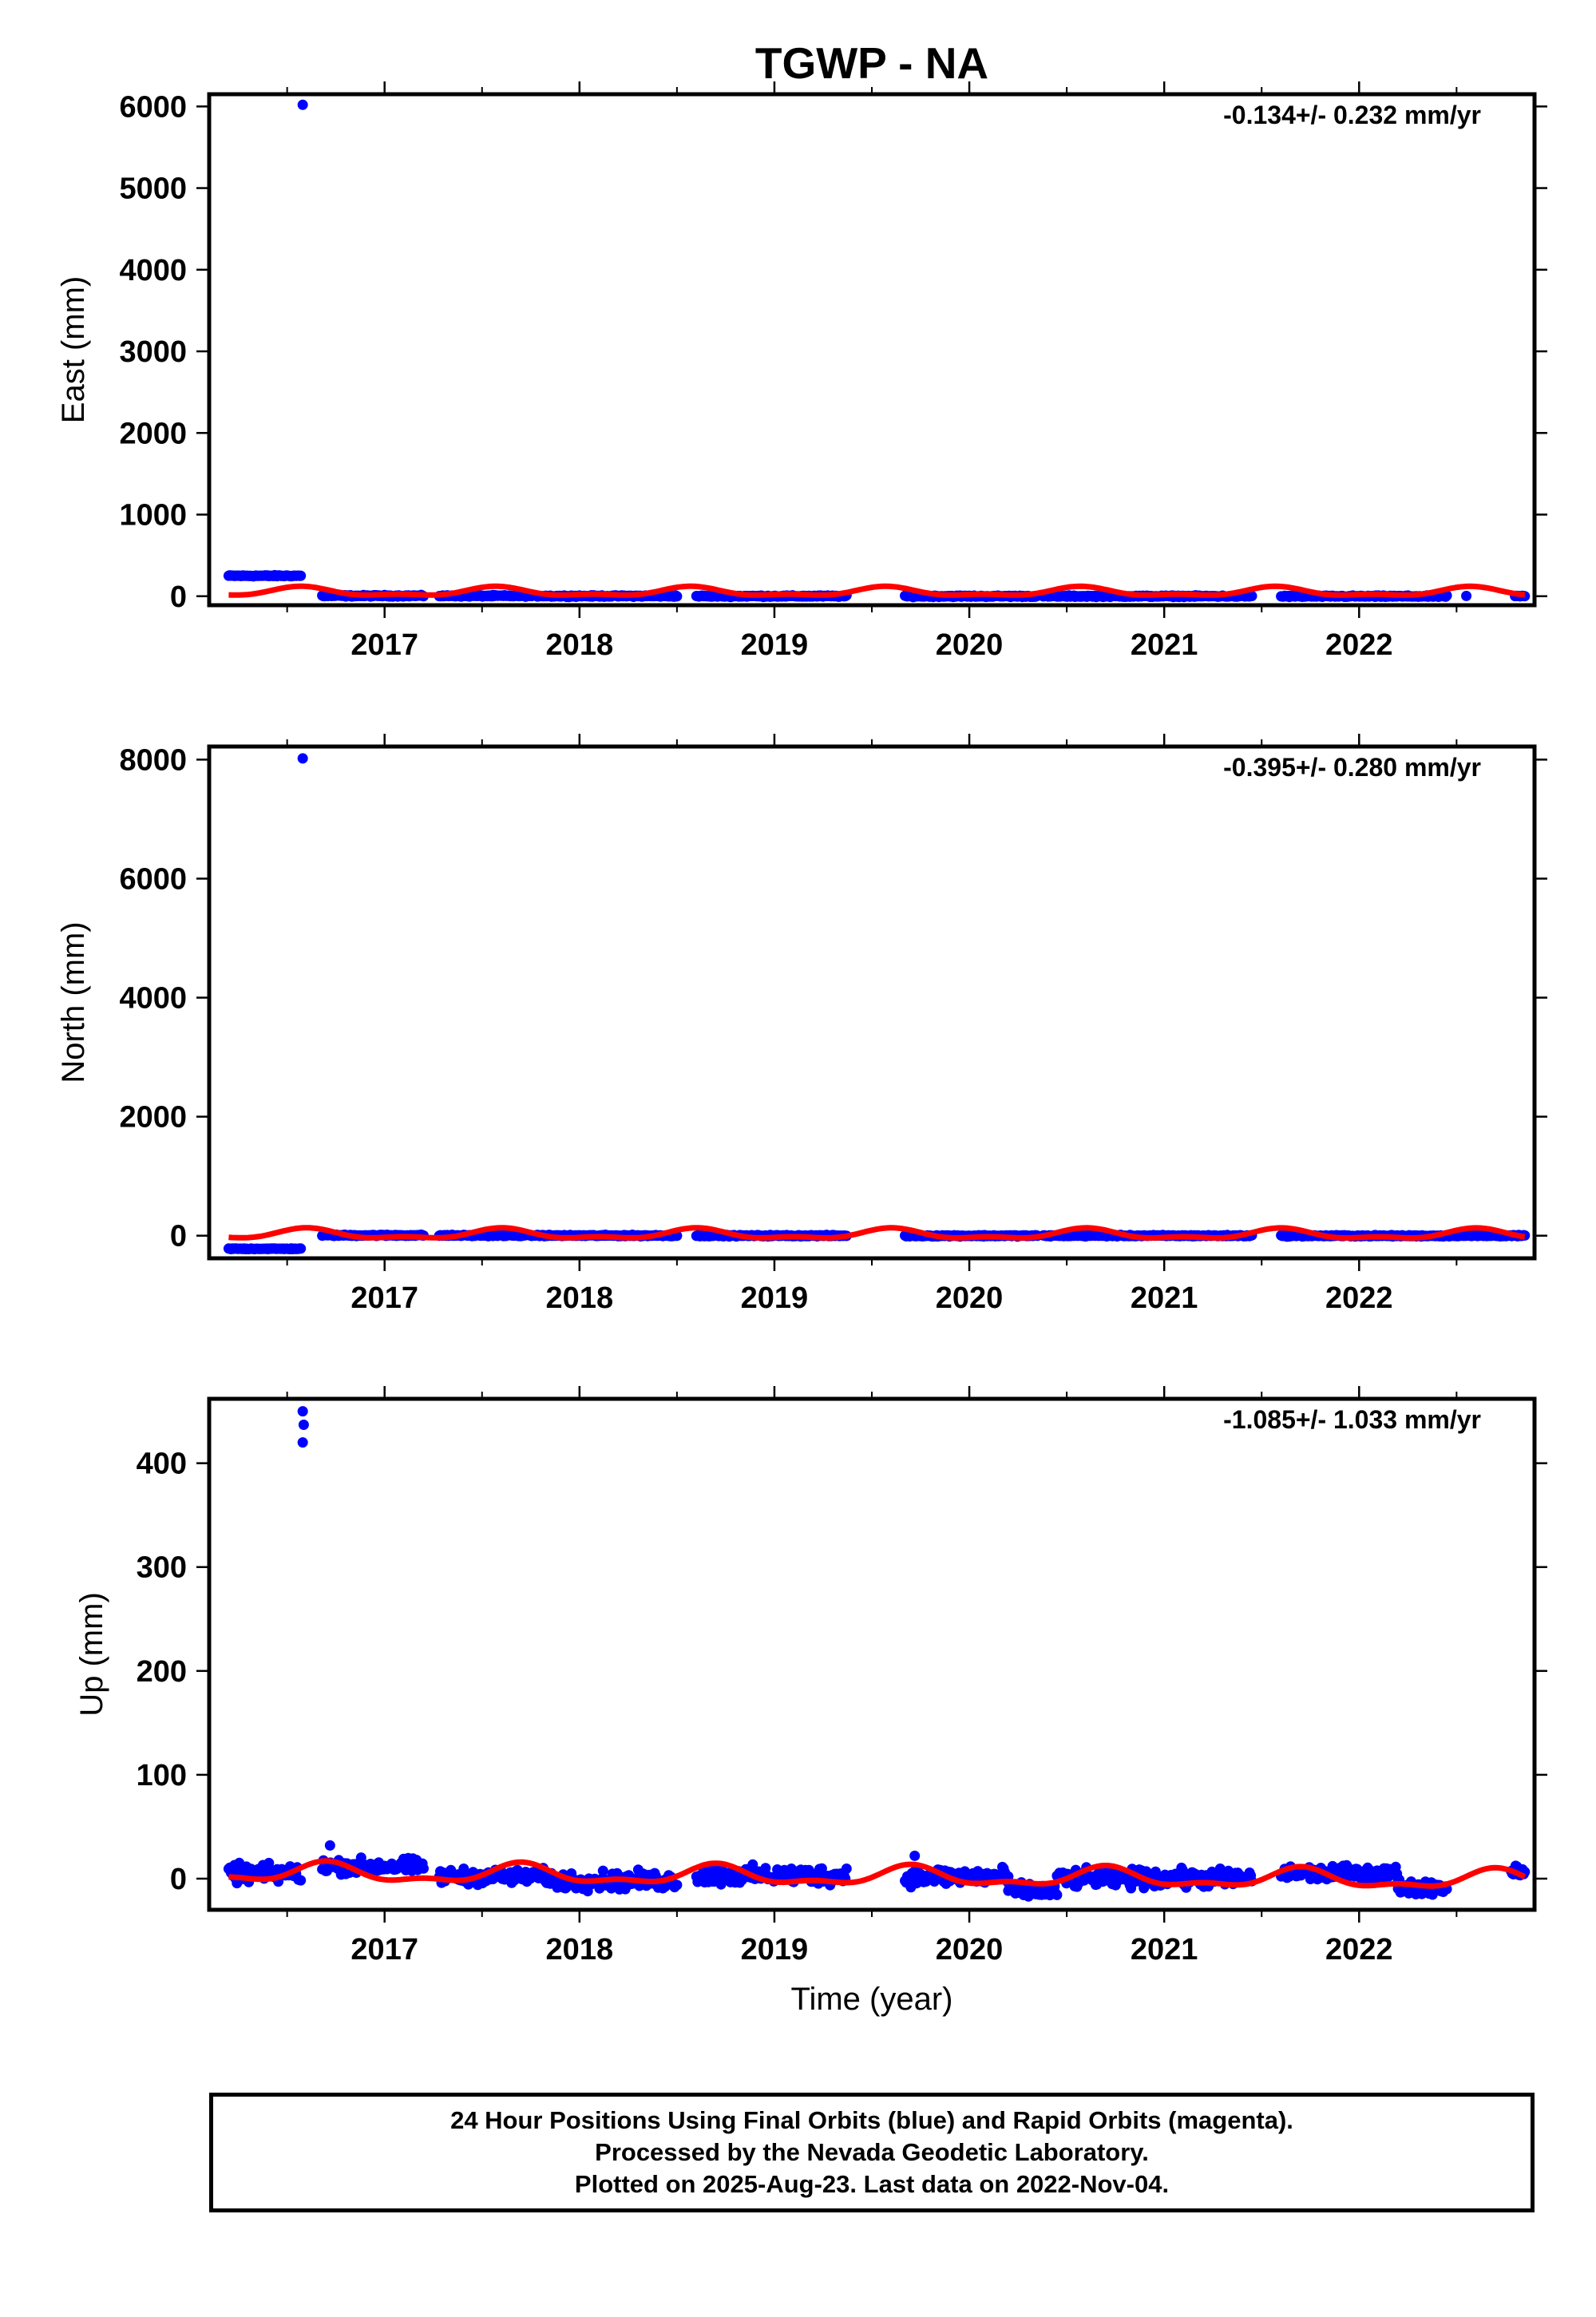 This screenshot has height=2317, width=1596. I want to click on y-tick-label: 300, so click(162, 1568).